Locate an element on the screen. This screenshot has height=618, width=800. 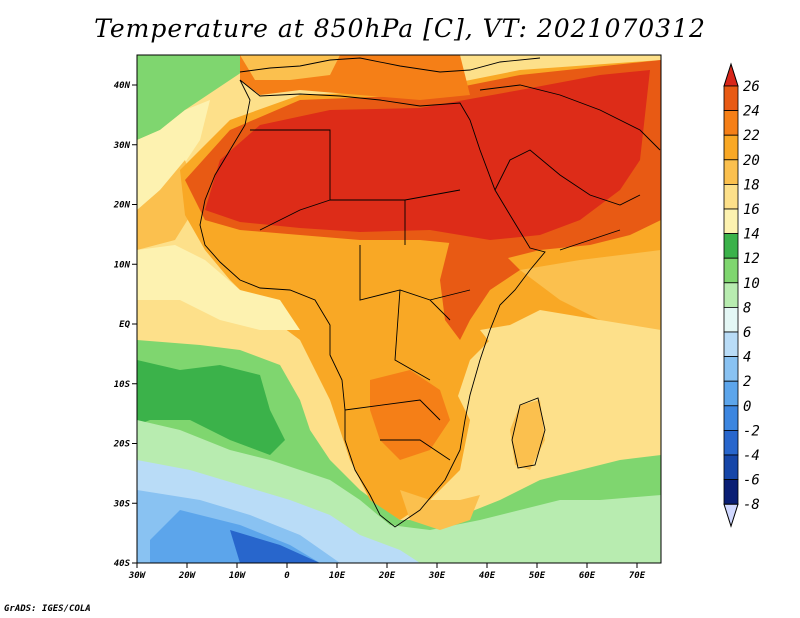
lon-tick-label: 10W is located at coordinates (238, 576).